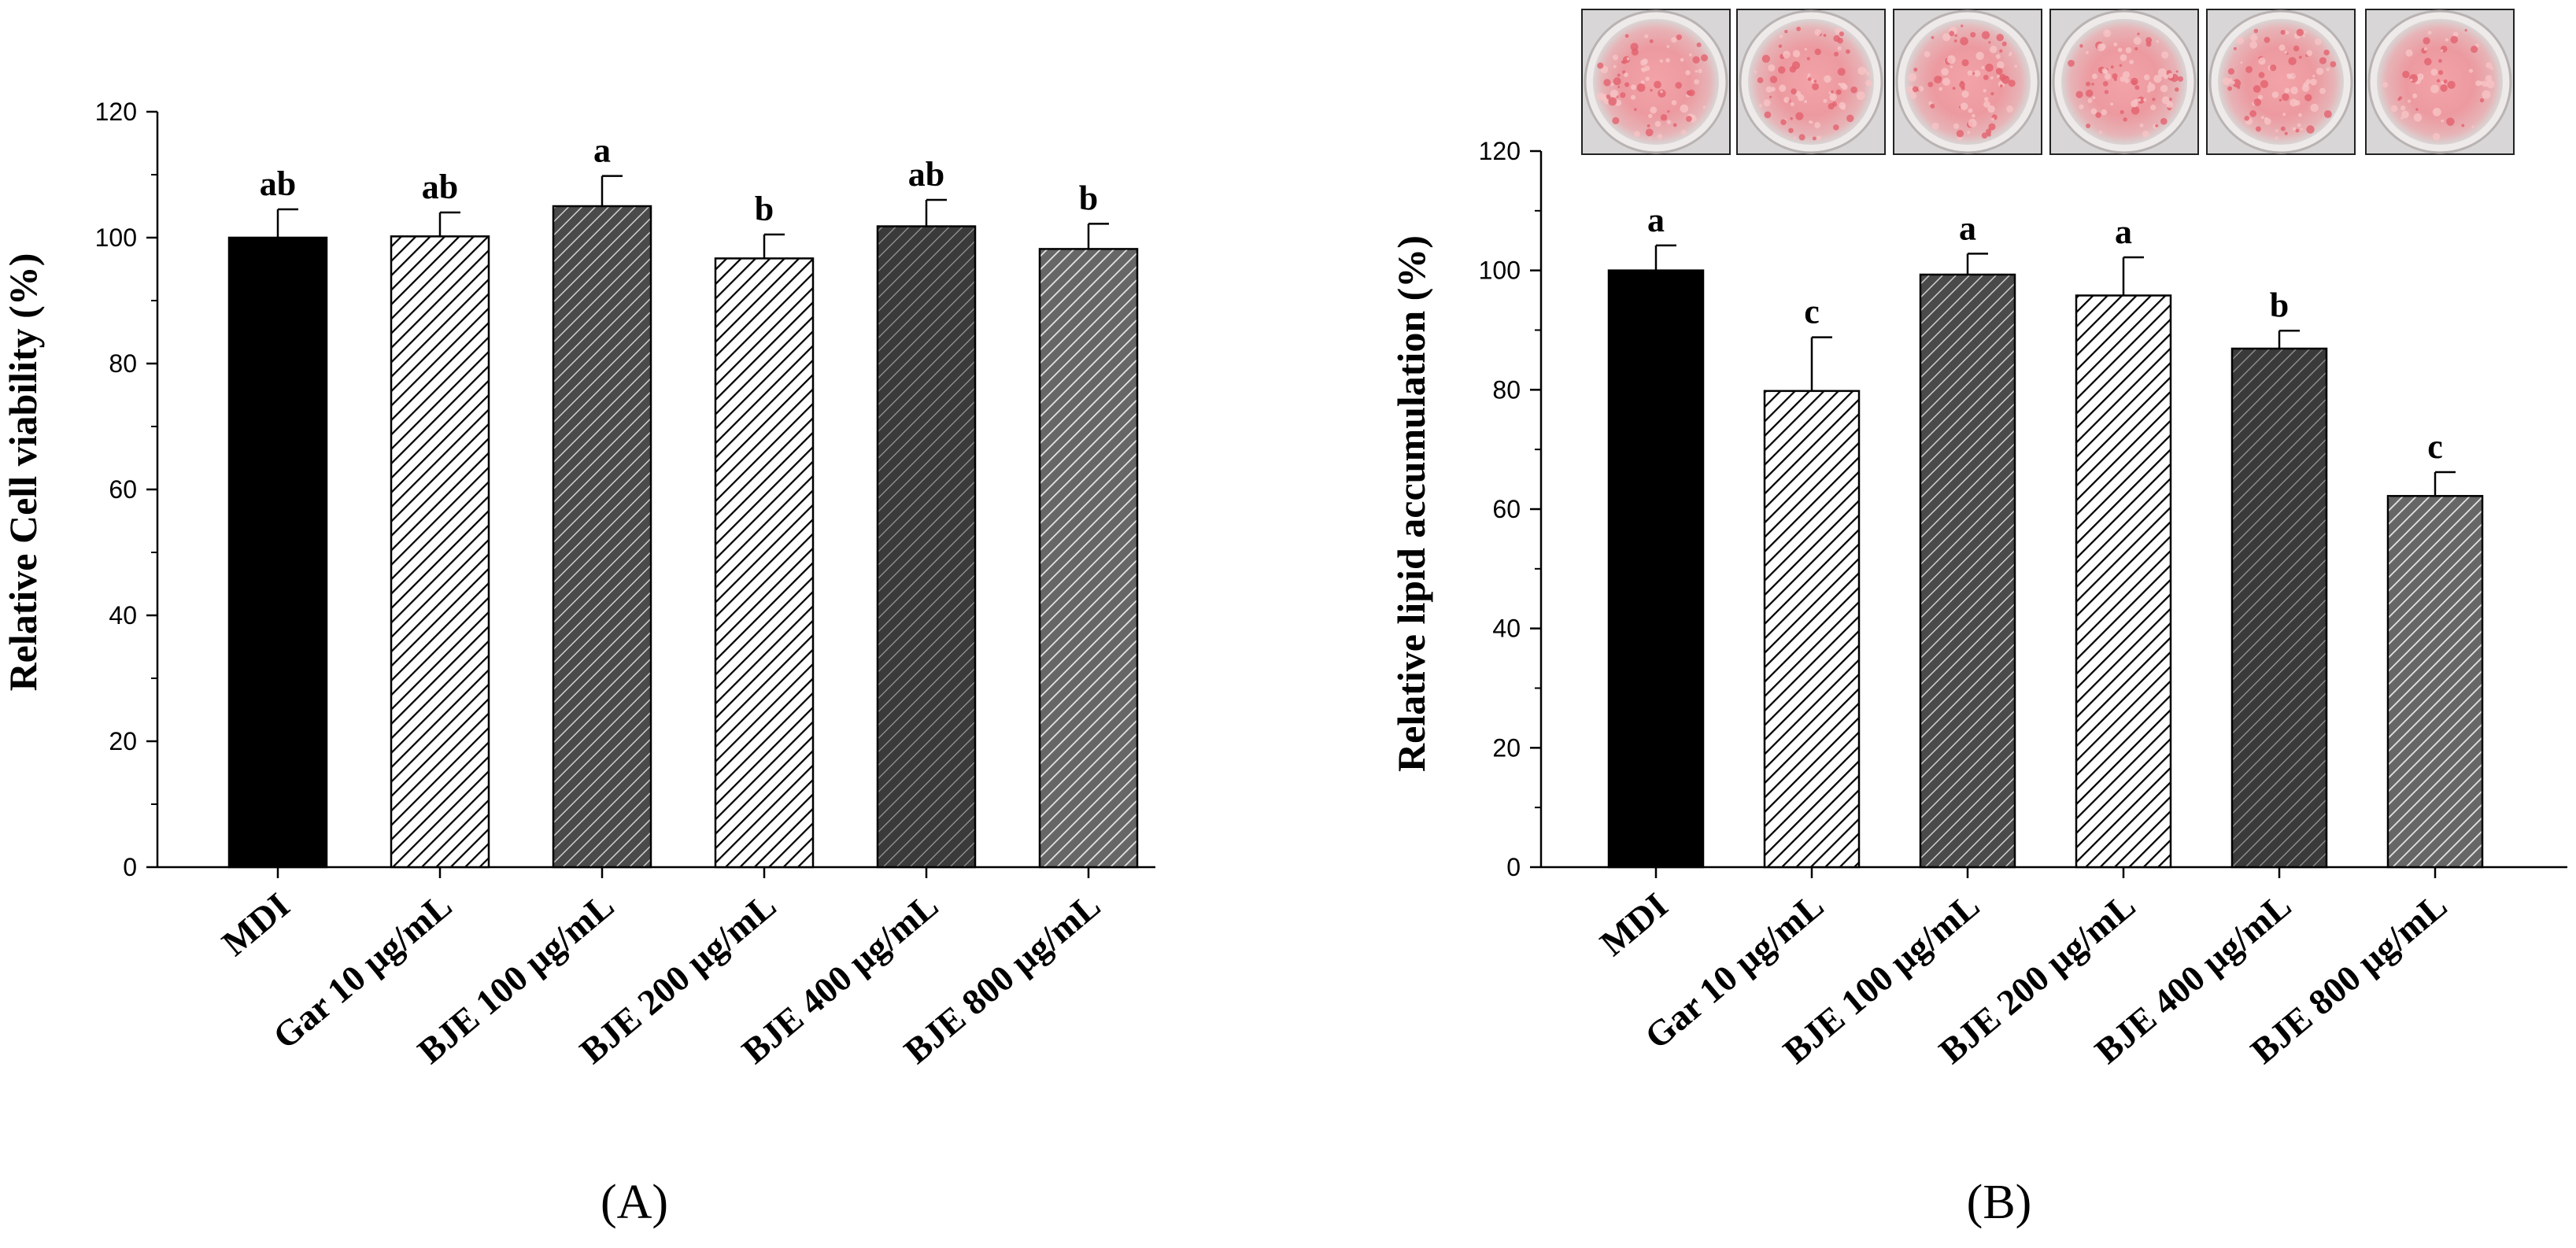 This screenshot has width=2576, height=1248. I want to click on well-stain, so click(2124, 82).